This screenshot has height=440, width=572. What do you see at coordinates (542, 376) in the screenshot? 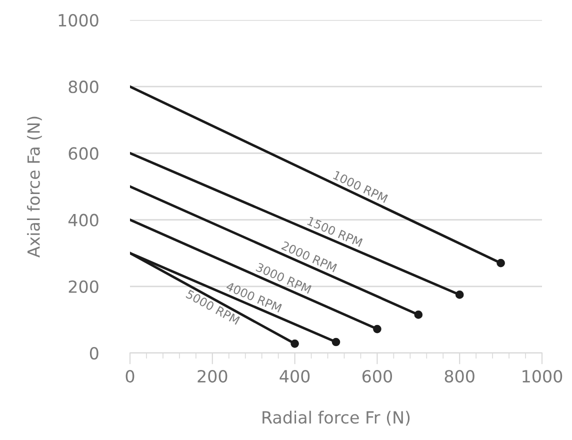
I see `x-tick-label: 1000` at bounding box center [542, 376].